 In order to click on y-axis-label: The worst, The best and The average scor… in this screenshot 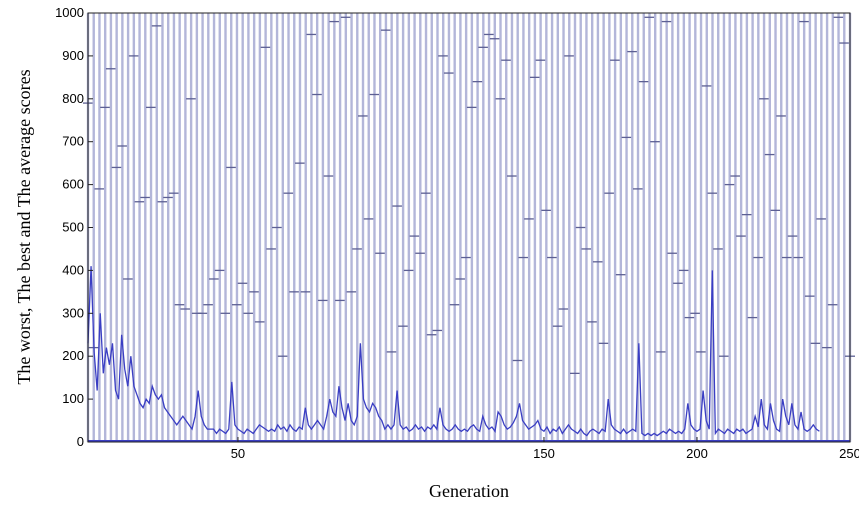, I will do `click(24, 226)`.